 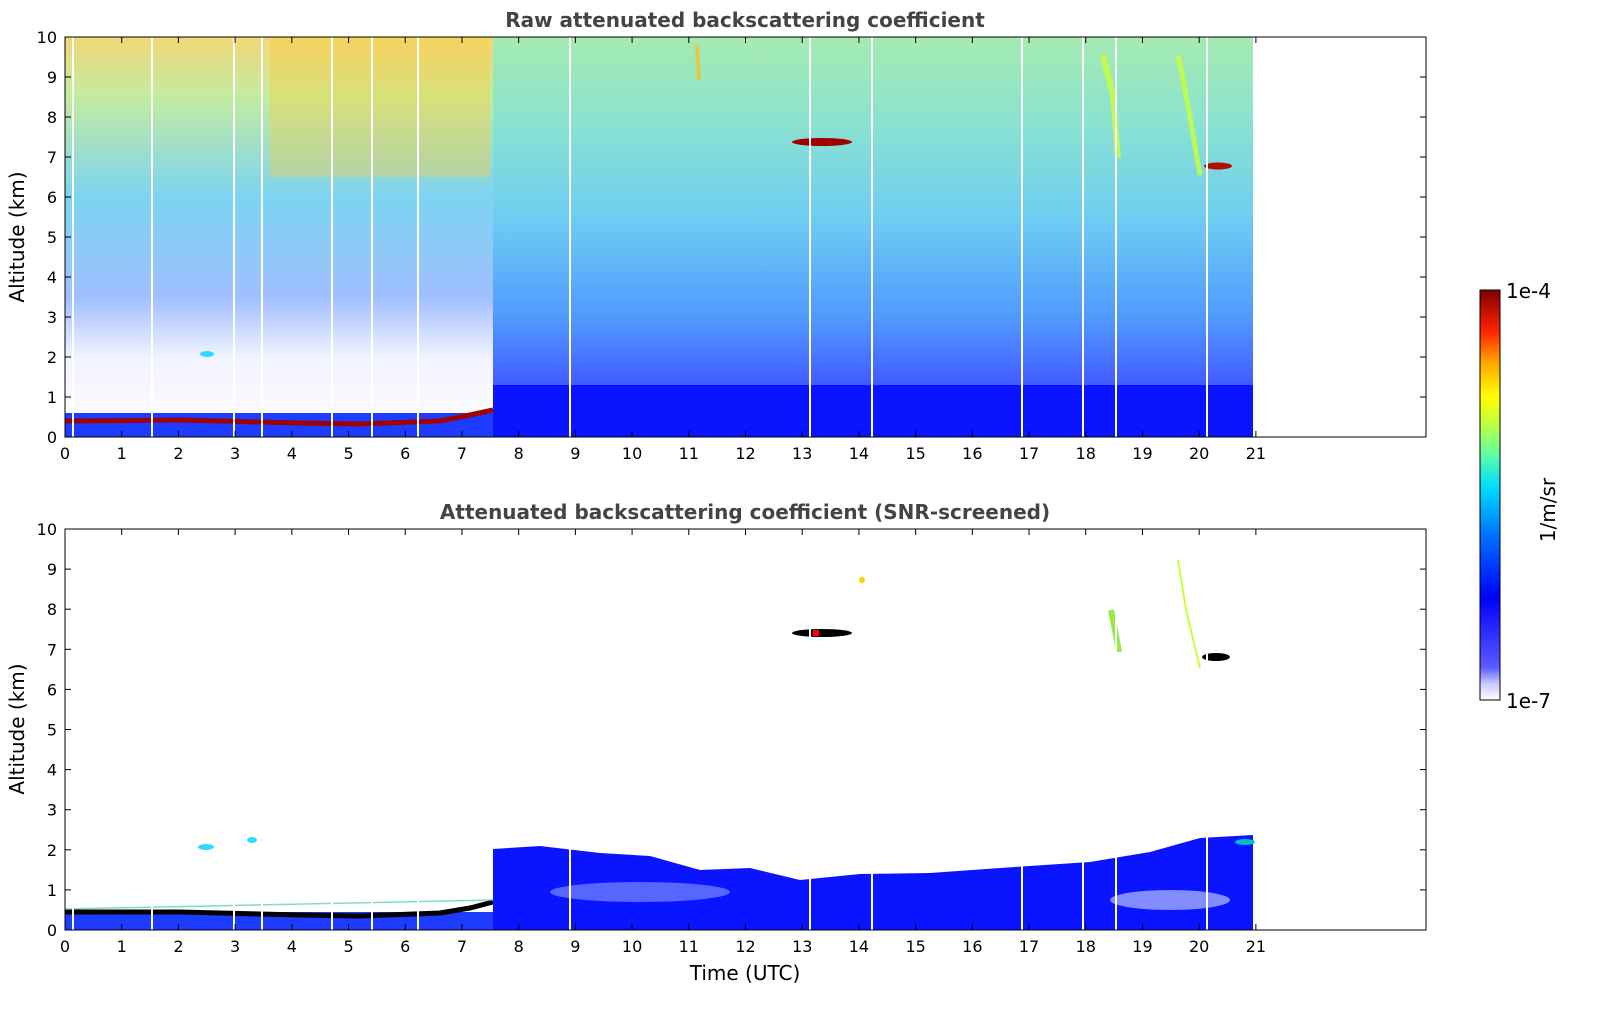 What do you see at coordinates (1519, 496) in the screenshot?
I see `colorbar: 1e-4 1e-7 1/m/sr` at bounding box center [1519, 496].